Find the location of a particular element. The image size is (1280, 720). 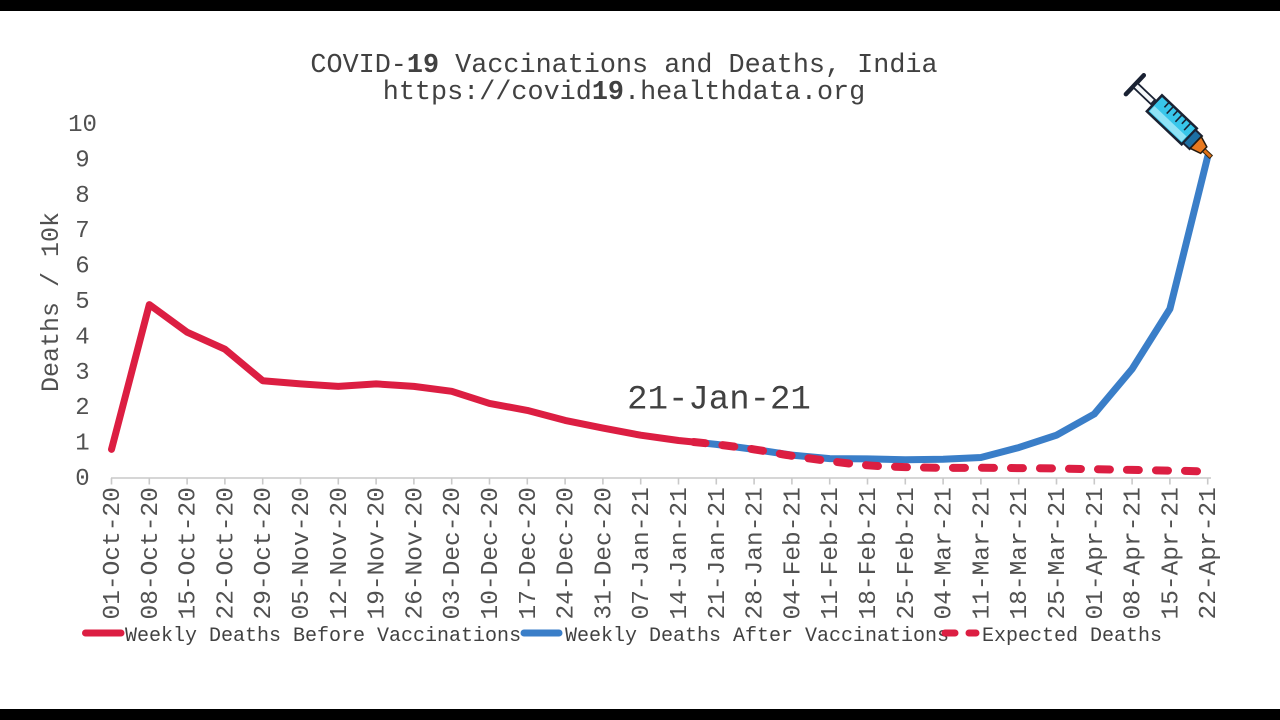

svg-text: 1 is located at coordinates (82, 444).